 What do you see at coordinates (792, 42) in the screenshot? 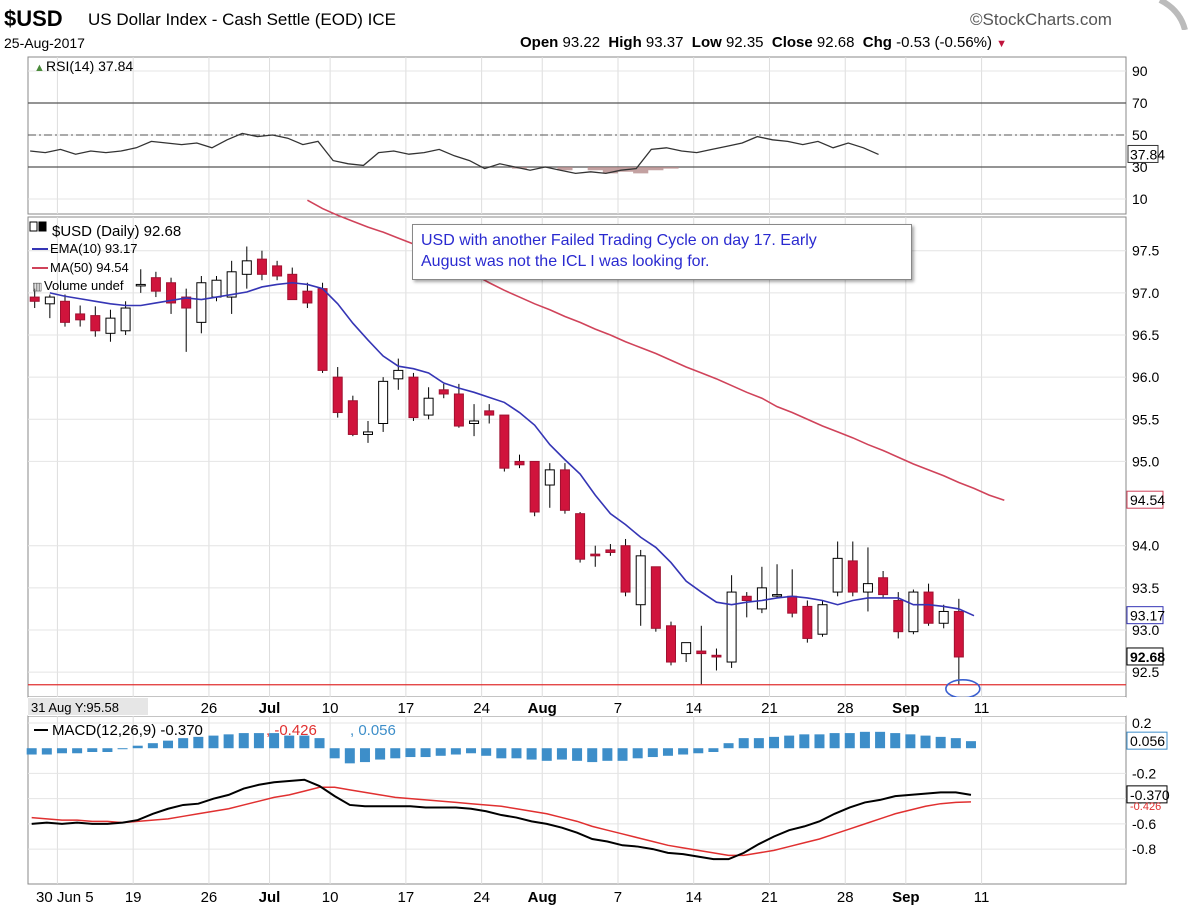
I see `close-label: Close` at bounding box center [792, 42].